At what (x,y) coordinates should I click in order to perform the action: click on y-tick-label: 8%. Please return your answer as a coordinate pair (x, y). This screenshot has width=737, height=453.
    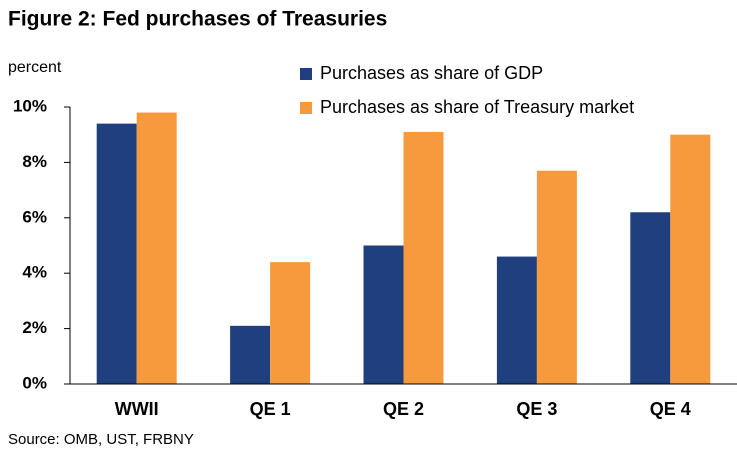
    Looking at the image, I should click on (34, 161).